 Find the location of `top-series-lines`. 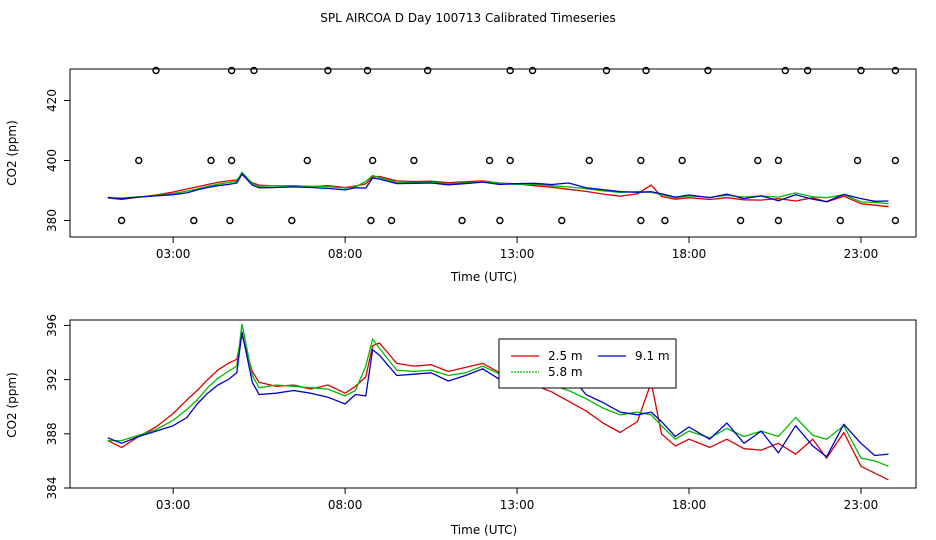

top-series-lines is located at coordinates (498, 189).